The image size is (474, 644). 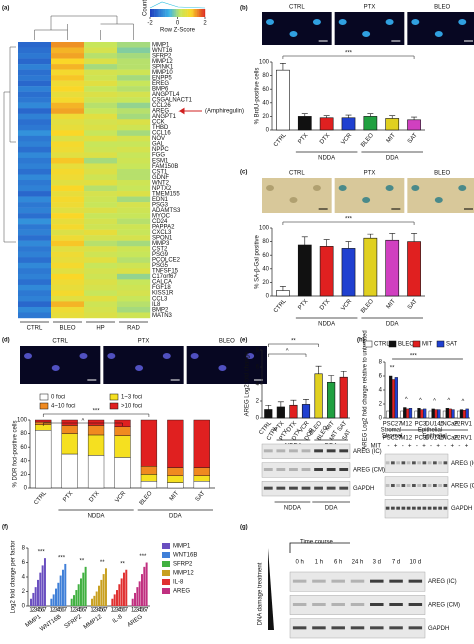 What do you see at coordinates (284, 435) in the screenshot?
I see `blot-lane-label: PTX` at bounding box center [284, 435].